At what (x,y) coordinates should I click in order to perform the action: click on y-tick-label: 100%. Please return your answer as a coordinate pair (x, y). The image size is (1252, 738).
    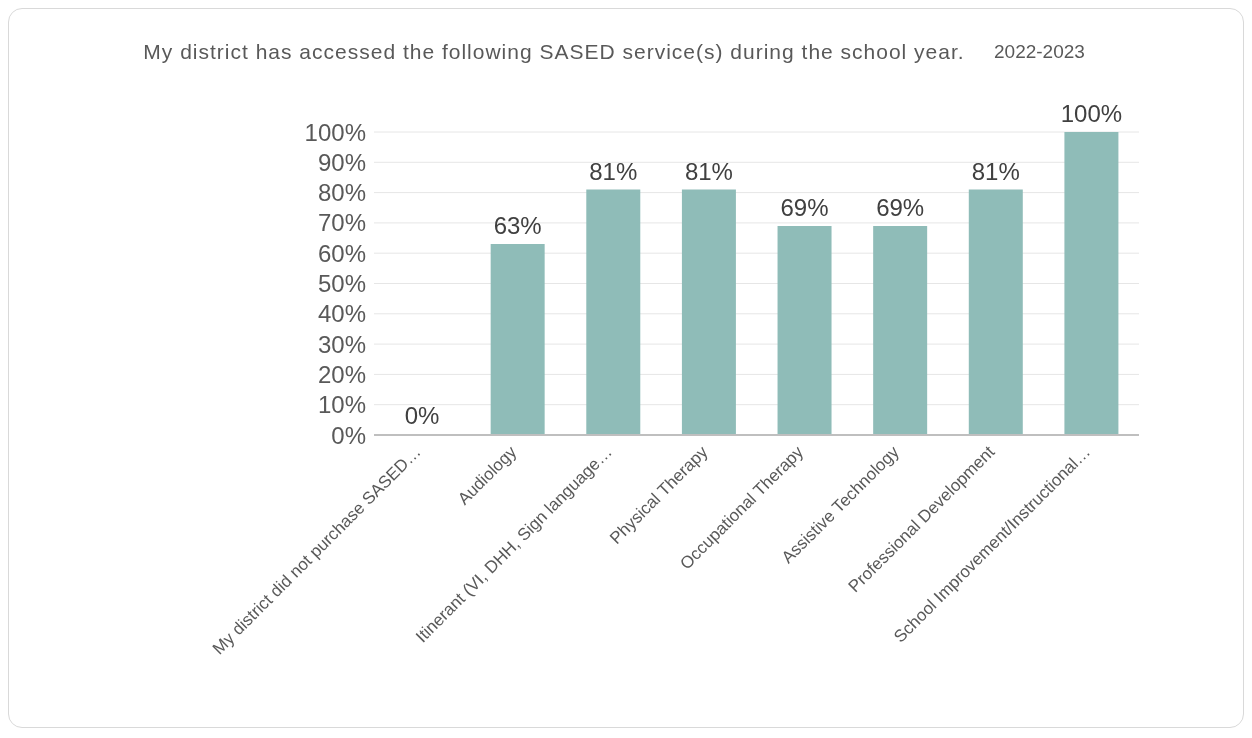
    Looking at the image, I should click on (335, 132).